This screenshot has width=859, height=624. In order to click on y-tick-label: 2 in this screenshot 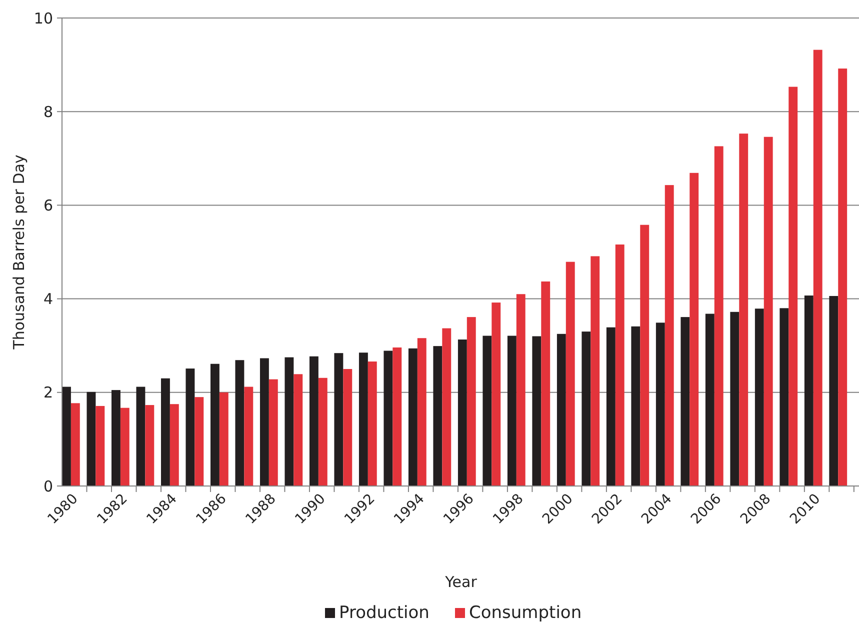, I will do `click(48, 393)`.